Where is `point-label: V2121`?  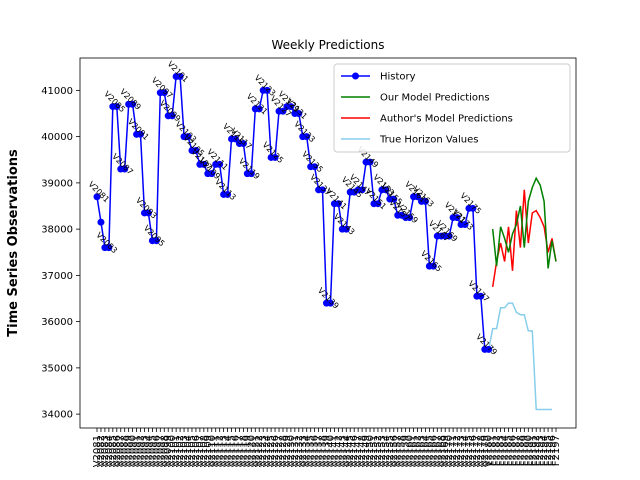
point-label: V2121 is located at coordinates (257, 104).